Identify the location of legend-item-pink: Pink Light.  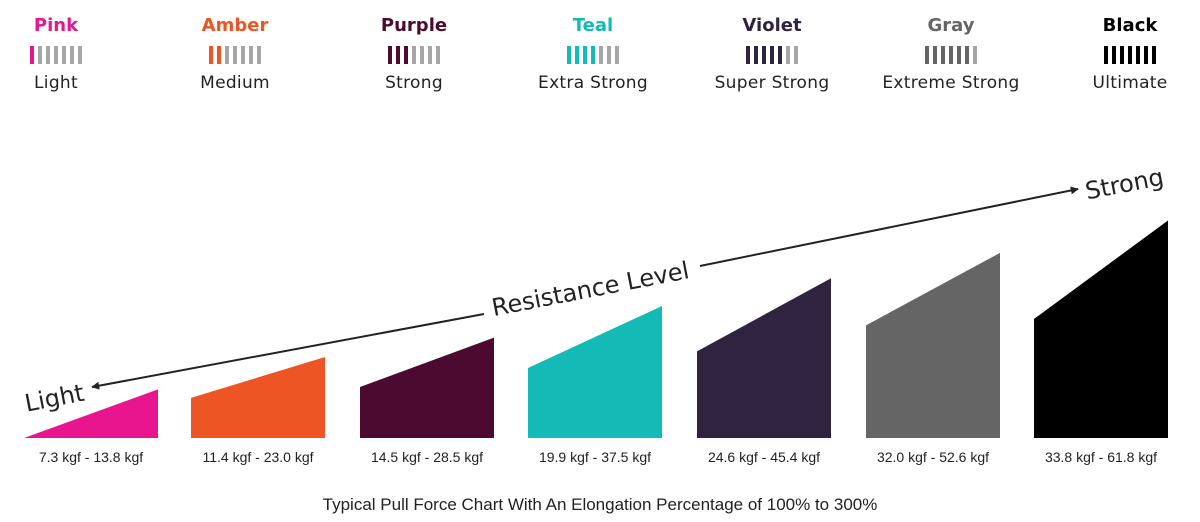
(73, 54).